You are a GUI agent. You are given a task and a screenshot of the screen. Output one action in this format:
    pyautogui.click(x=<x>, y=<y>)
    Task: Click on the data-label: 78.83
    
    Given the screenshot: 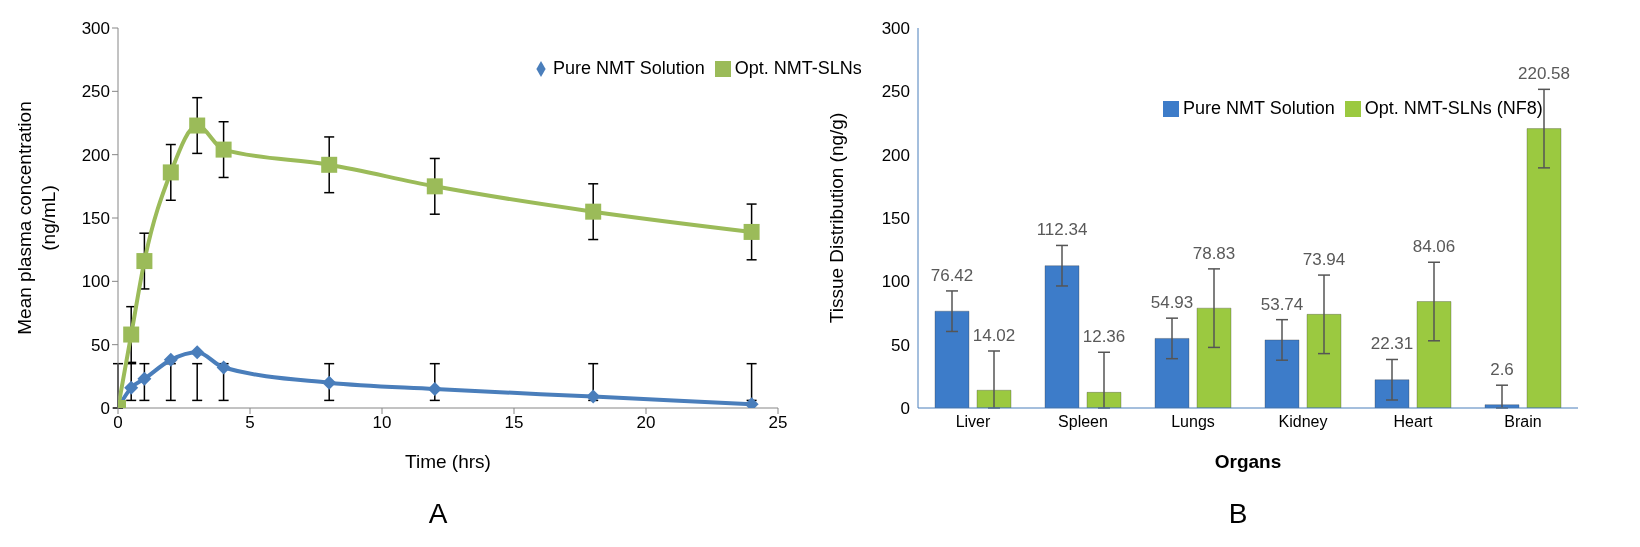 What is the action you would take?
    pyautogui.click(x=1214, y=253)
    